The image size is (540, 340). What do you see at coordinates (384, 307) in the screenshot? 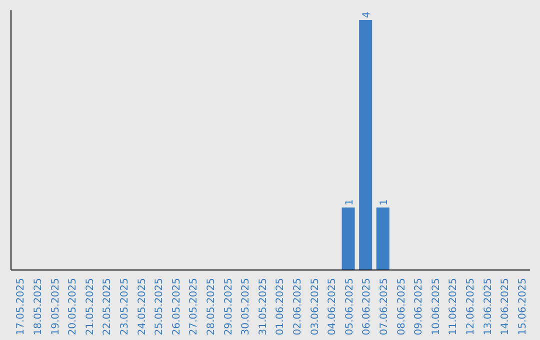
I see `x-tick-label: 07.06.2025` at bounding box center [384, 307].